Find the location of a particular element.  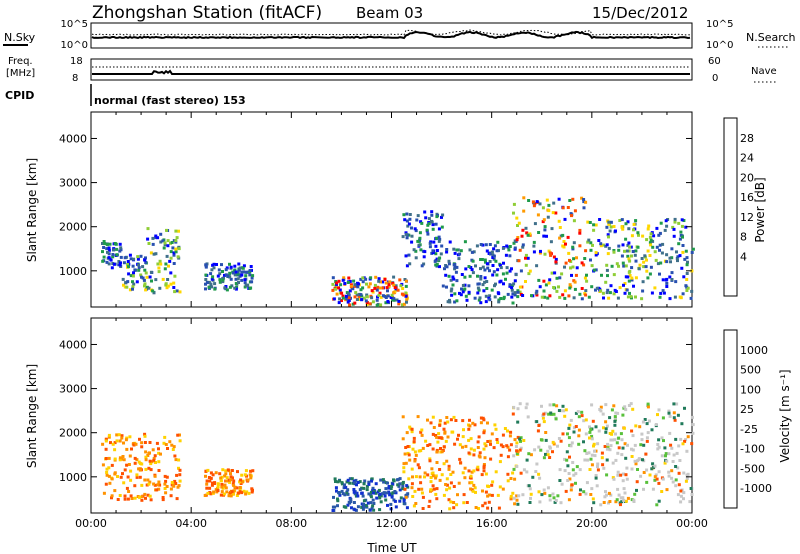

power-colorbar-tick: 4 is located at coordinates (743, 256).